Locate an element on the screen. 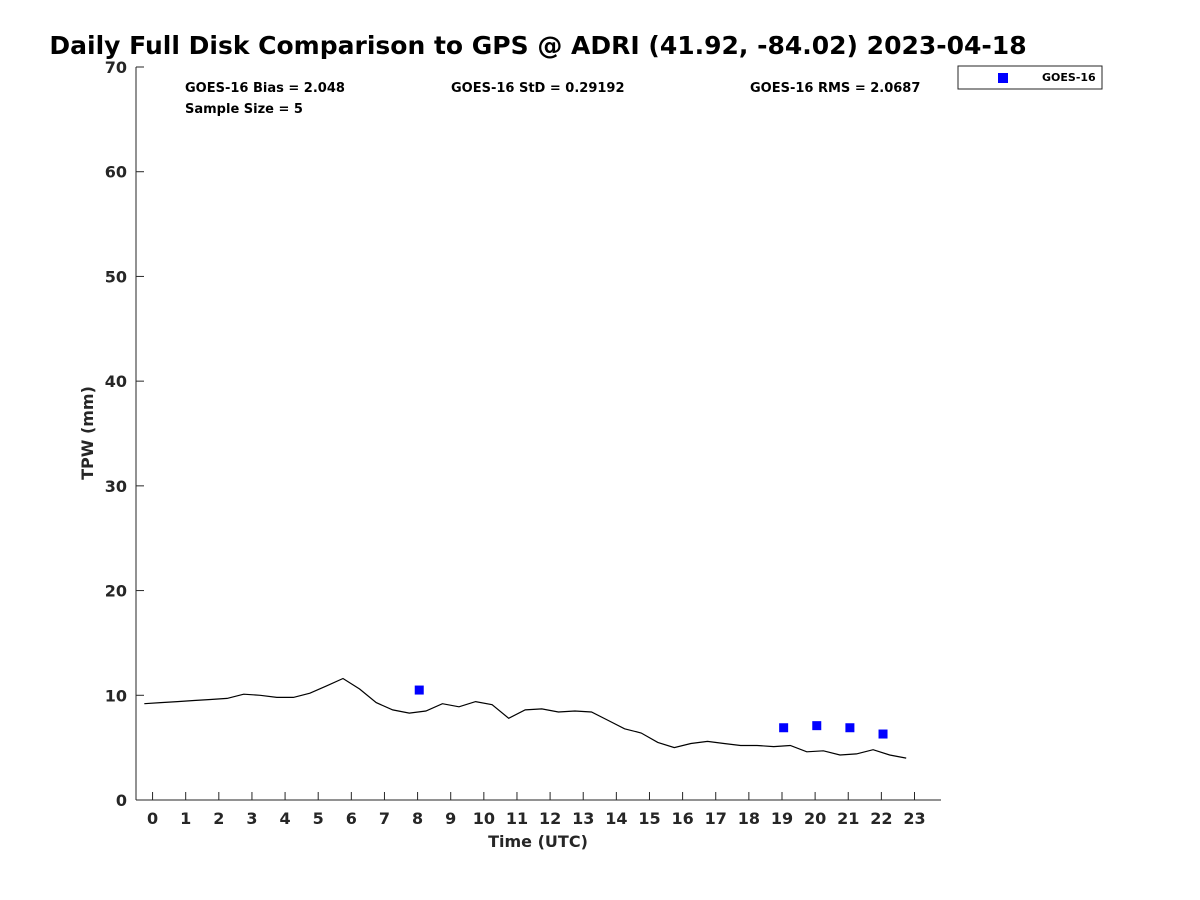 This screenshot has height=900, width=1200. legend: GOES-16 is located at coordinates (1030, 77).